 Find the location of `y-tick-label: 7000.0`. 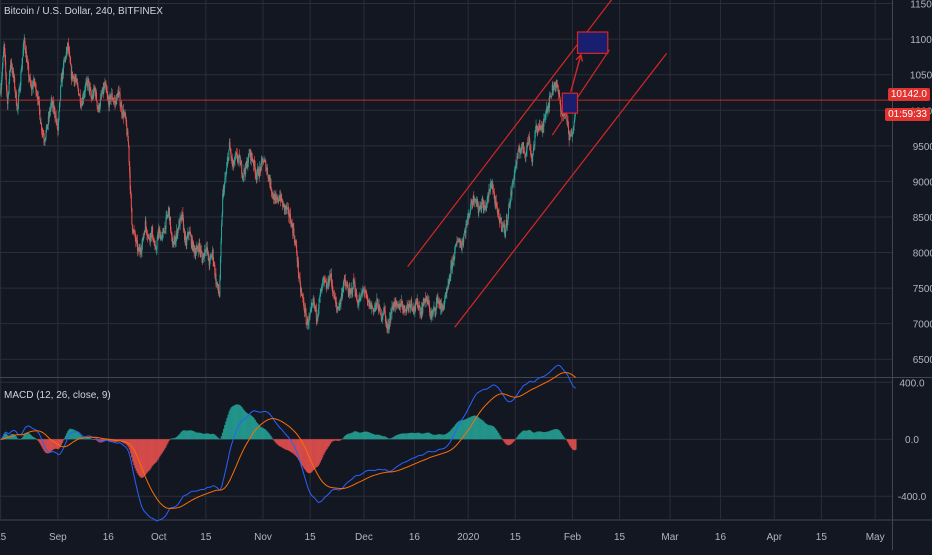

y-tick-label: 7000.0 is located at coordinates (922, 325).